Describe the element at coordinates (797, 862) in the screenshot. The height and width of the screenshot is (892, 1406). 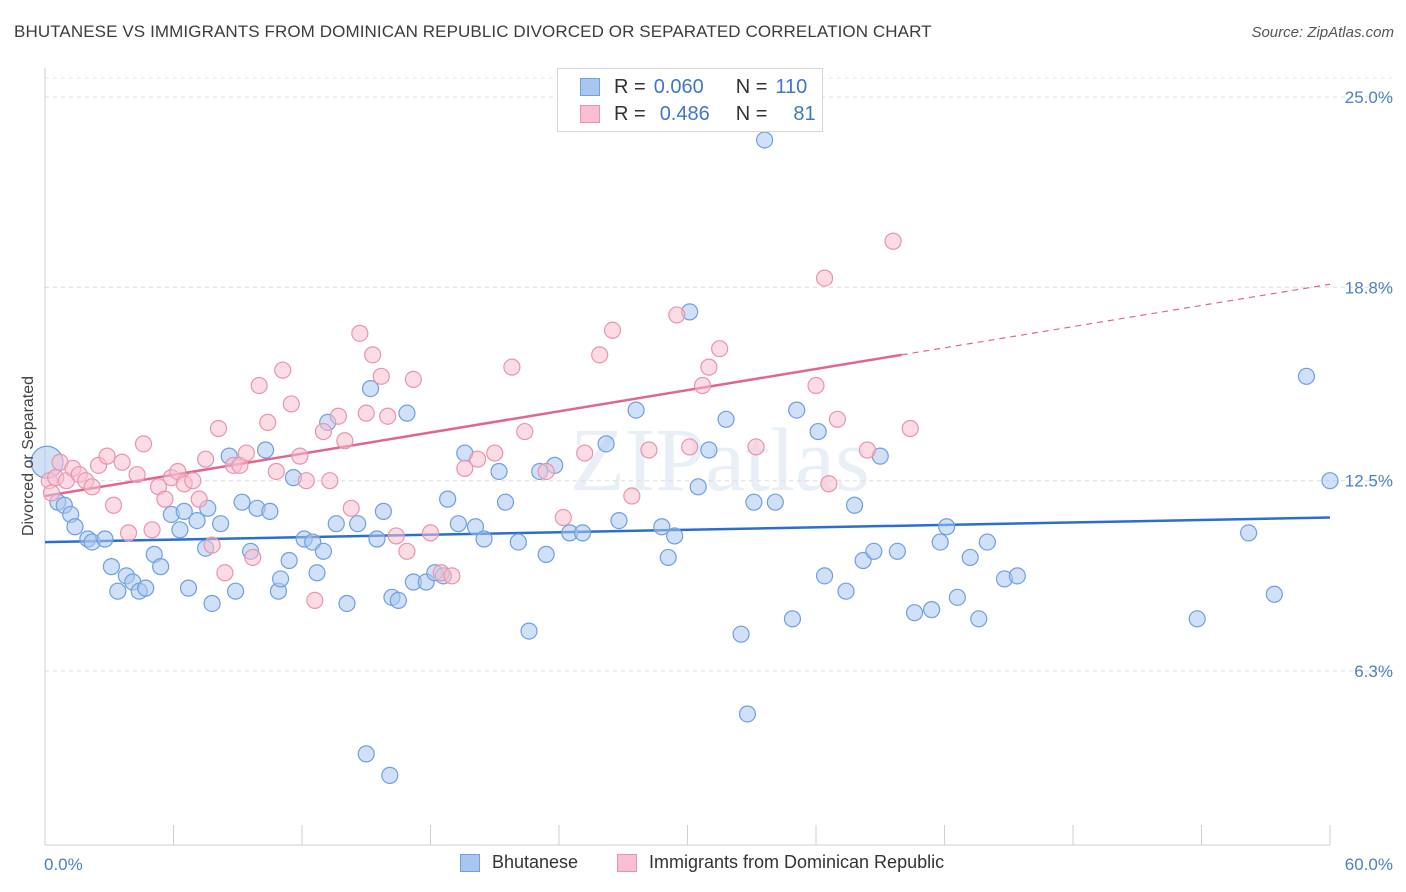
I see `legend-label: Immigrants from Dominican Republic` at that location.